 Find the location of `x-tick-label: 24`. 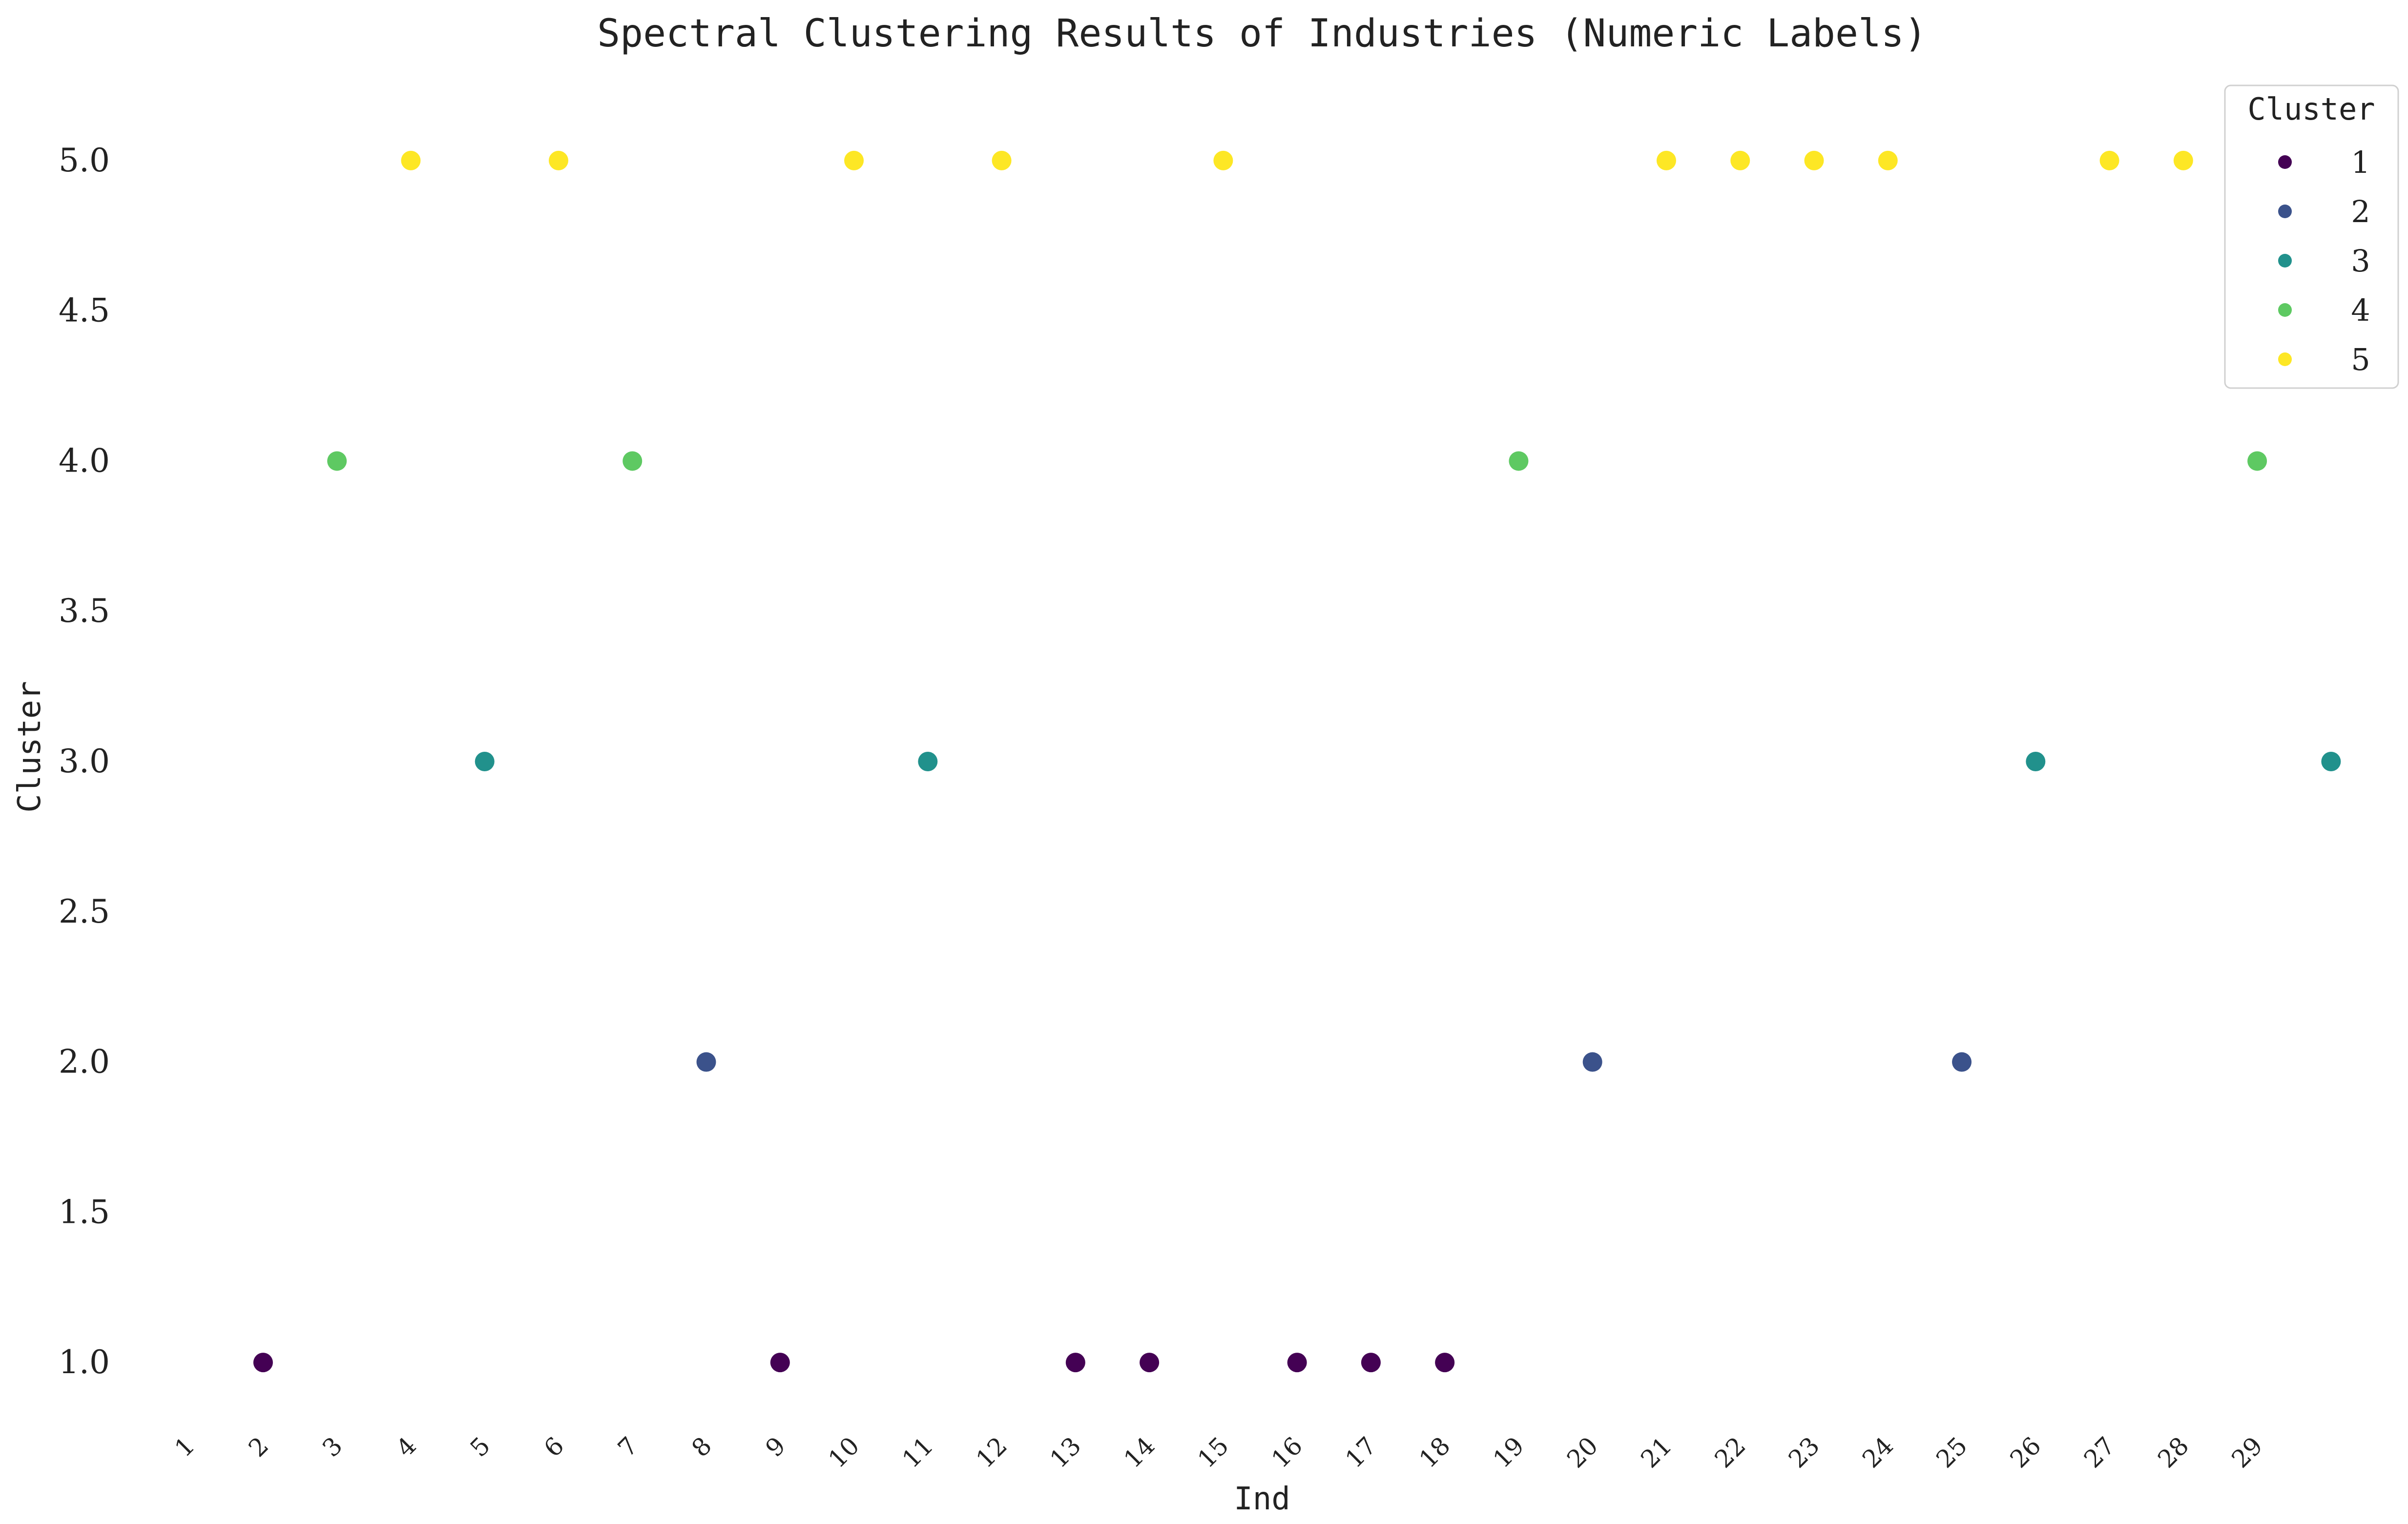

x-tick-label: 24 is located at coordinates (1878, 1452).